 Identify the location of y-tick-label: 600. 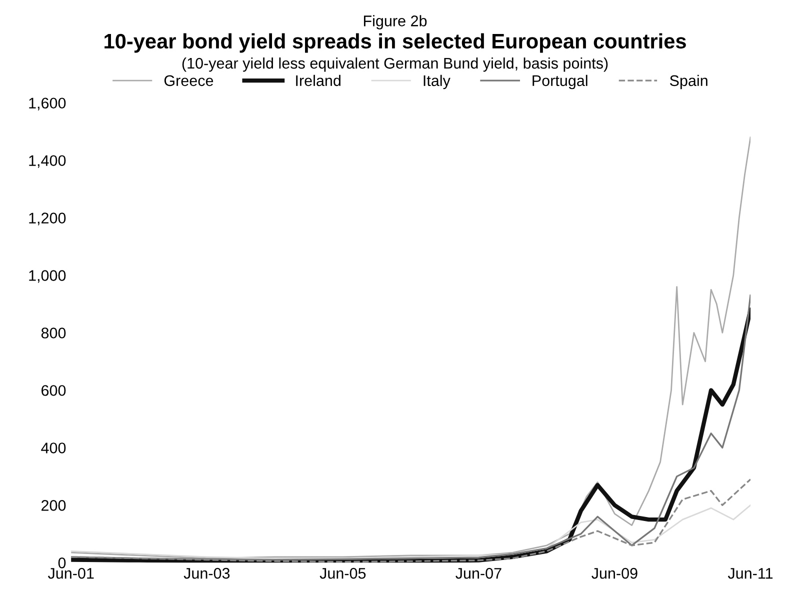
(54, 390).